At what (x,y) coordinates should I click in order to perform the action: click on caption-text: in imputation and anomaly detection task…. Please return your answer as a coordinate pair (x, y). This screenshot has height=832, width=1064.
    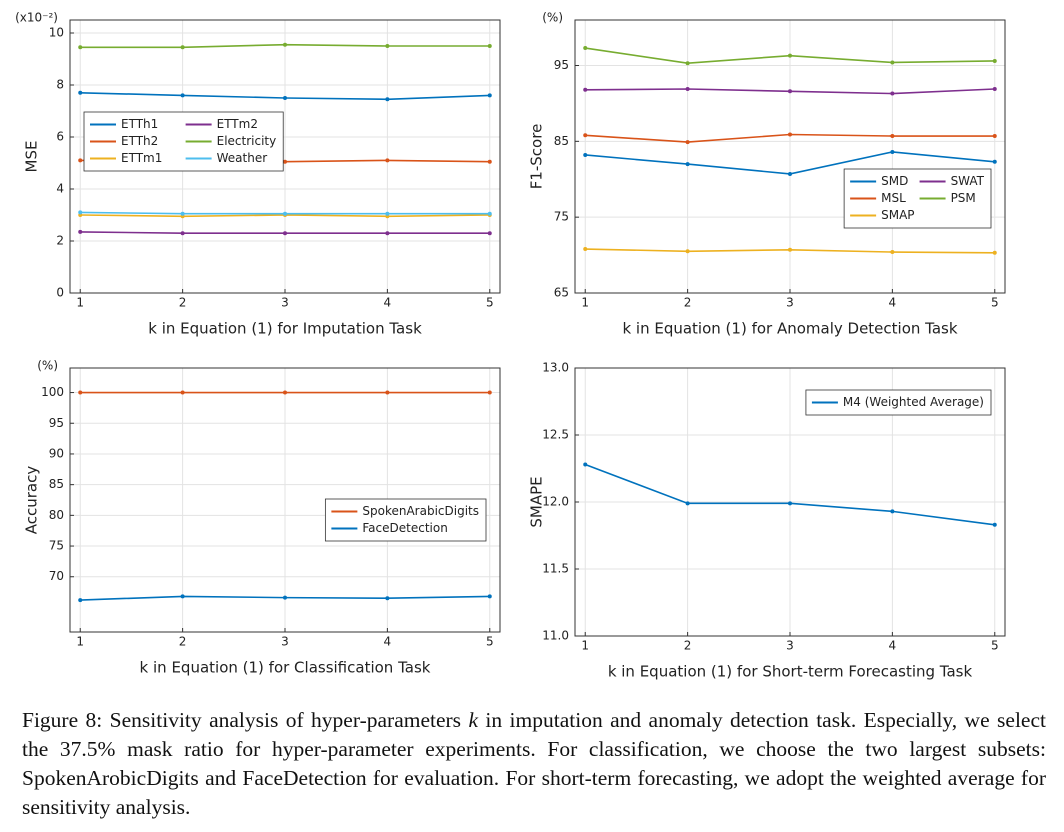
    Looking at the image, I should click on (534, 763).